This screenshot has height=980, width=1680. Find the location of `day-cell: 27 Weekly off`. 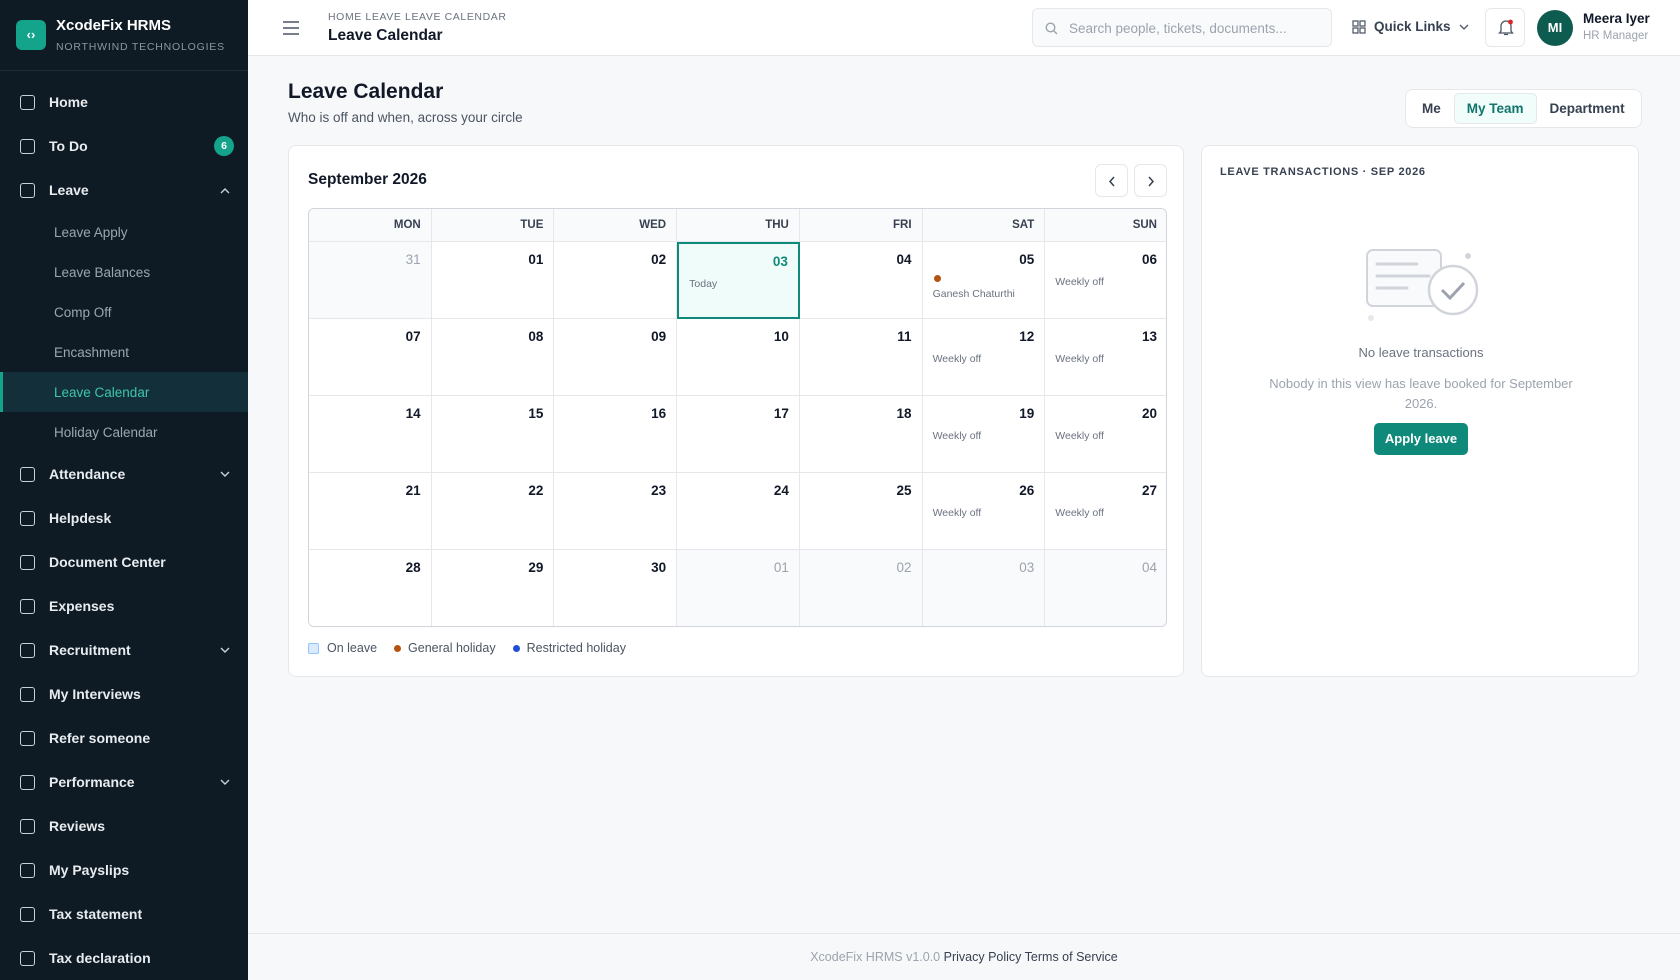

day-cell: 27 Weekly off is located at coordinates (1105, 511).